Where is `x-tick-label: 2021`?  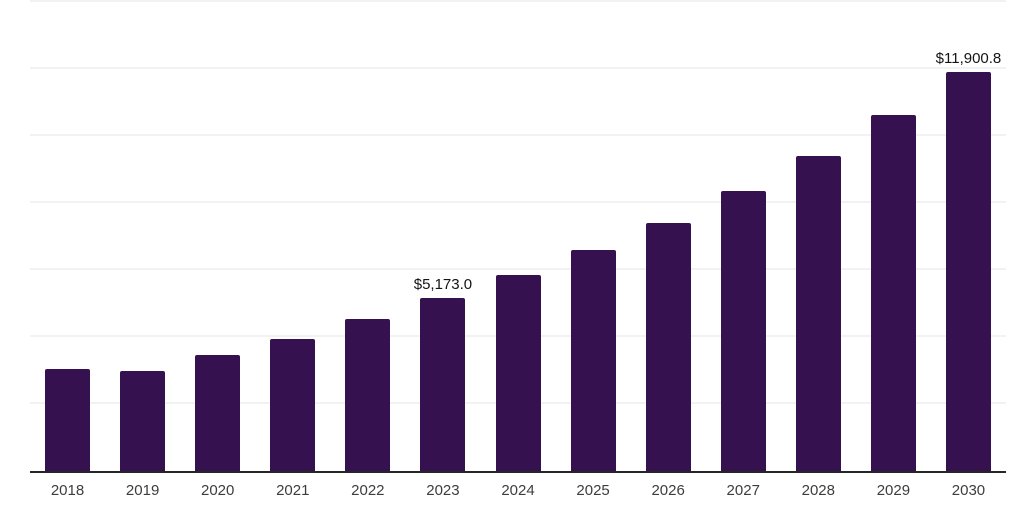
x-tick-label: 2021 is located at coordinates (293, 490).